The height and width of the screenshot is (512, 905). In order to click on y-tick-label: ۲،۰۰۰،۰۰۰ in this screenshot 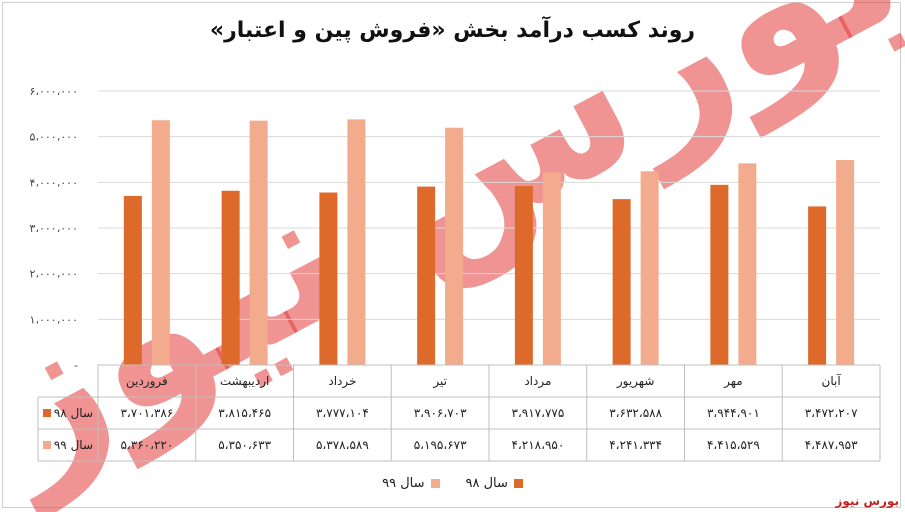, I will do `click(54, 274)`.